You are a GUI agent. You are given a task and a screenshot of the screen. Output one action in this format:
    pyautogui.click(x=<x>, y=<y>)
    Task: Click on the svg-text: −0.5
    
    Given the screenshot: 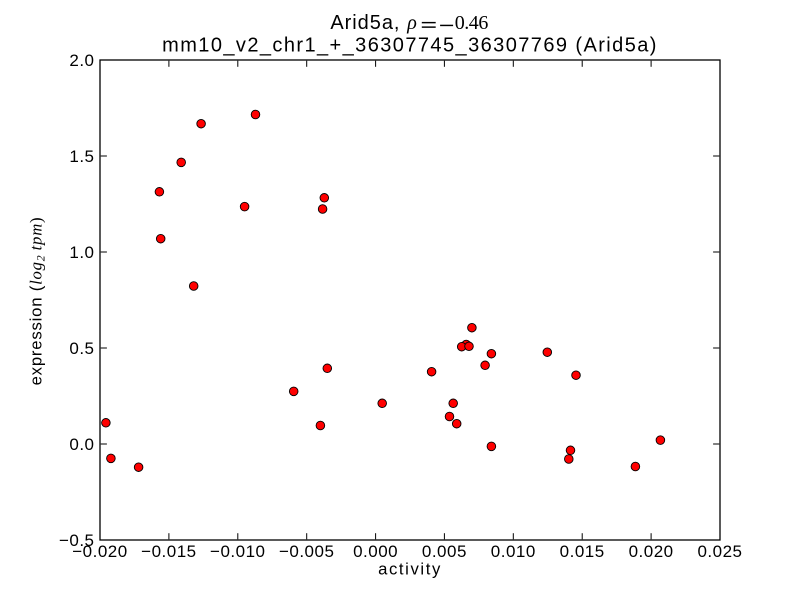 What is the action you would take?
    pyautogui.click(x=77, y=540)
    